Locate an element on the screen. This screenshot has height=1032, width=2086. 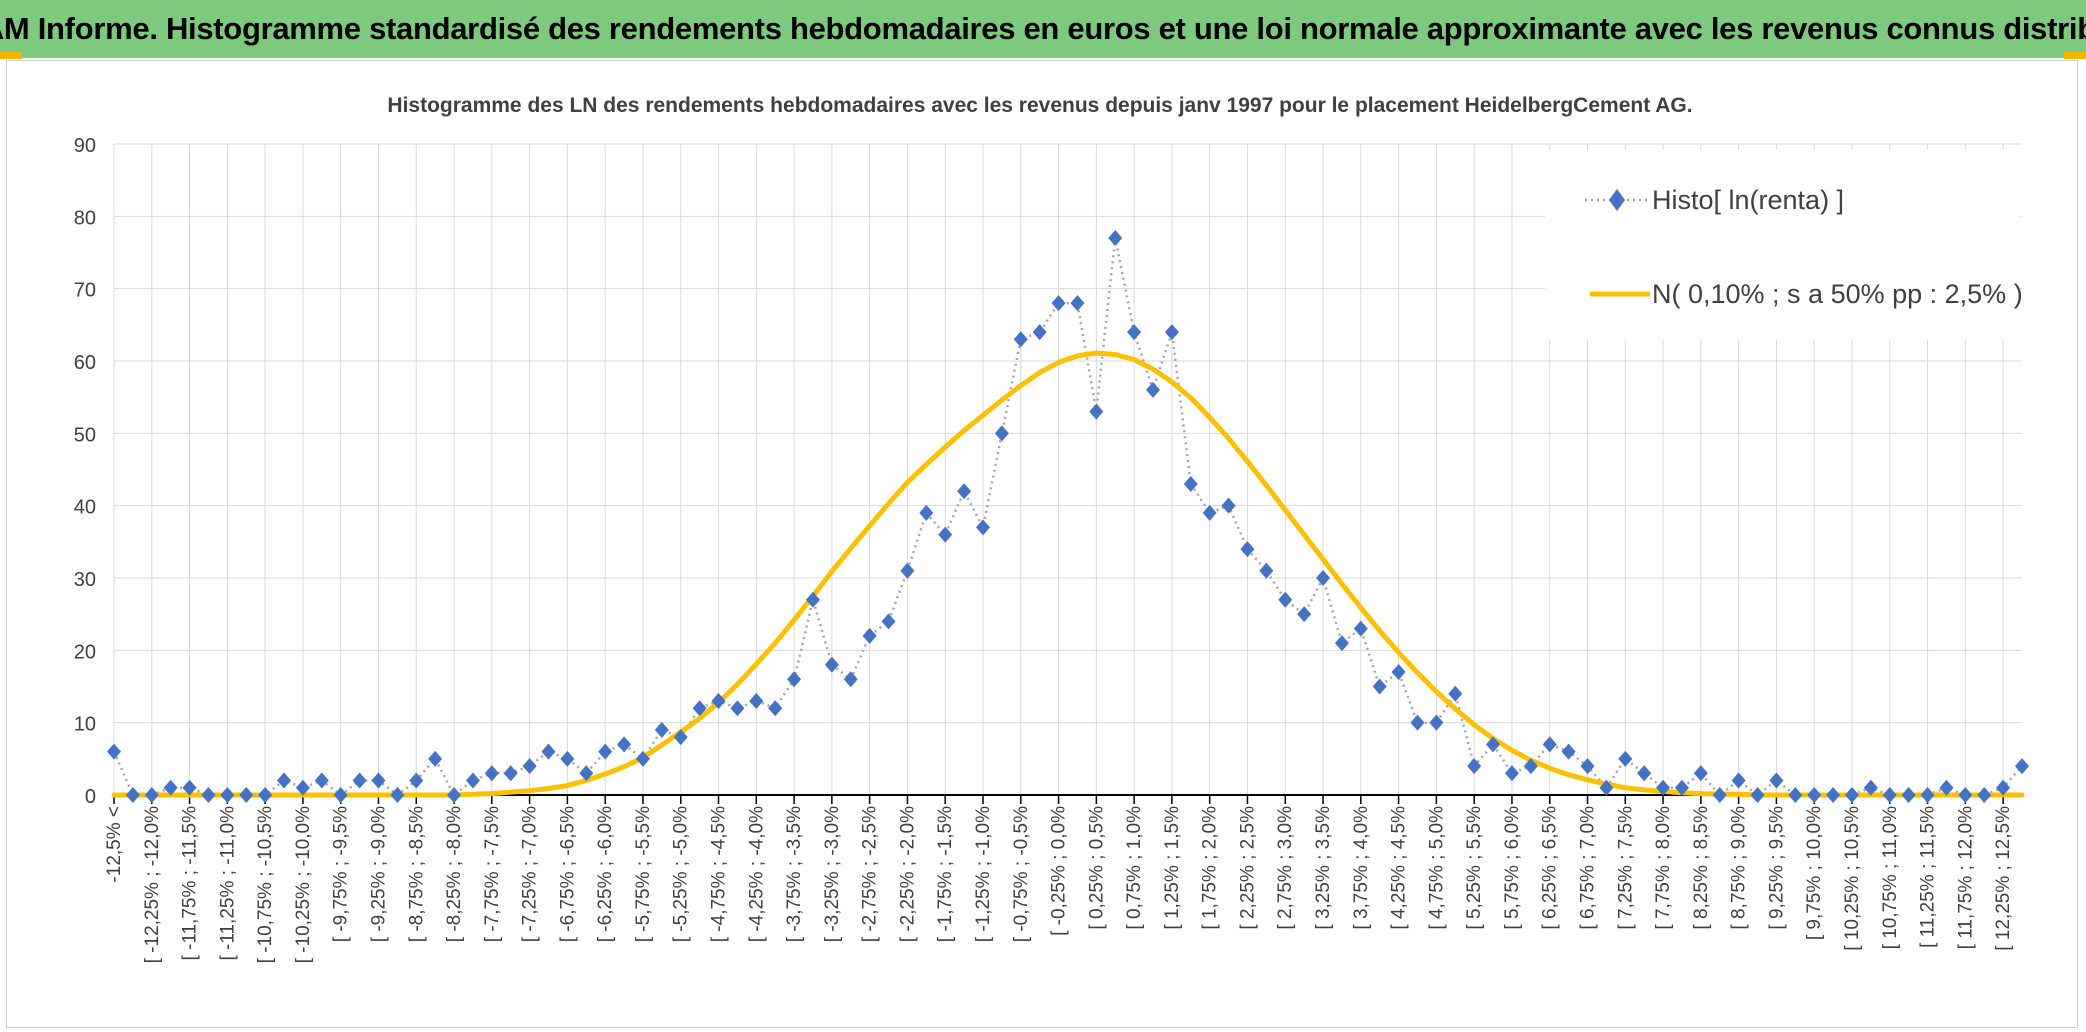
banner-right-accent is located at coordinates (2075, 55).